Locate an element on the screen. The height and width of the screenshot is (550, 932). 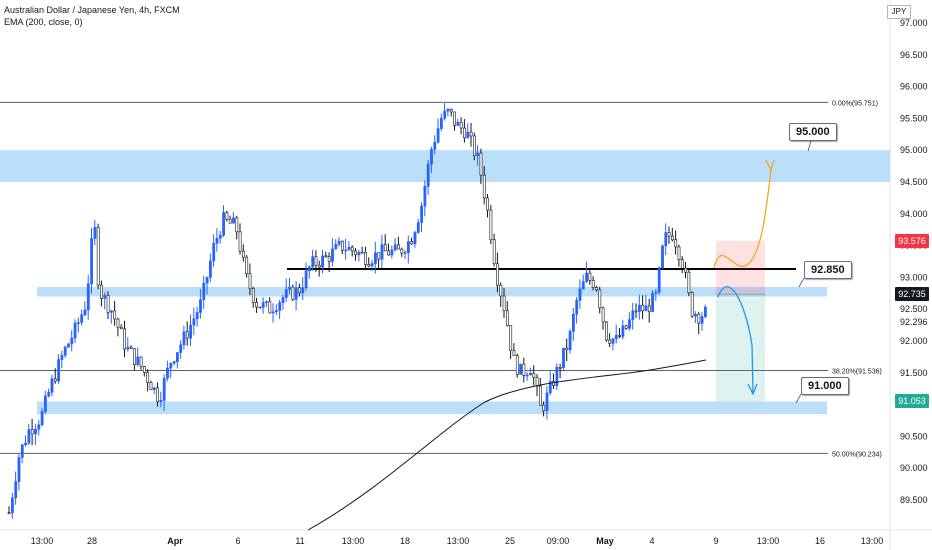
take-profit-area is located at coordinates (740, 348).